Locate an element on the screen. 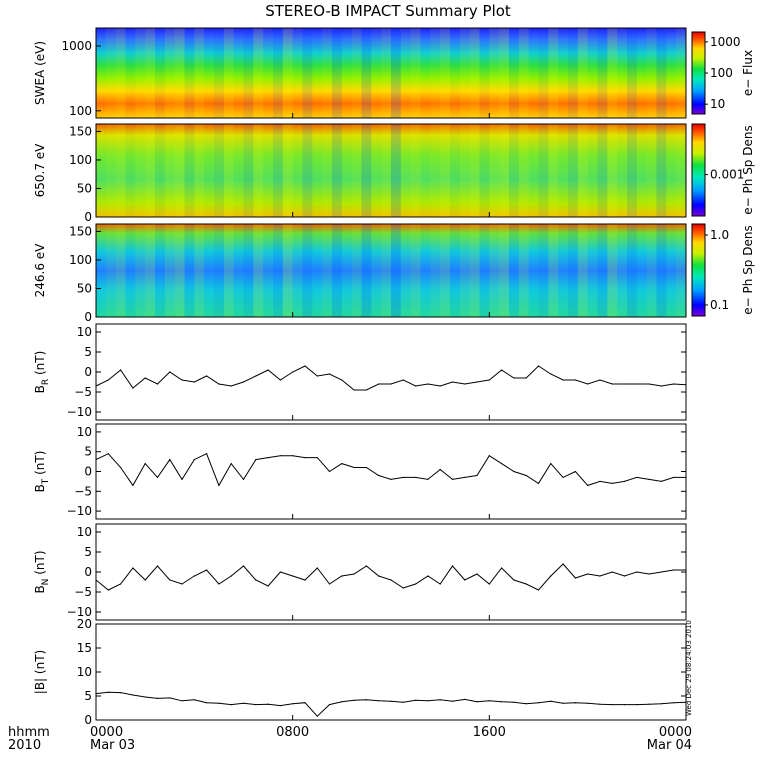 The width and height of the screenshot is (780, 784). y-tick-label: −10 is located at coordinates (79, 511).